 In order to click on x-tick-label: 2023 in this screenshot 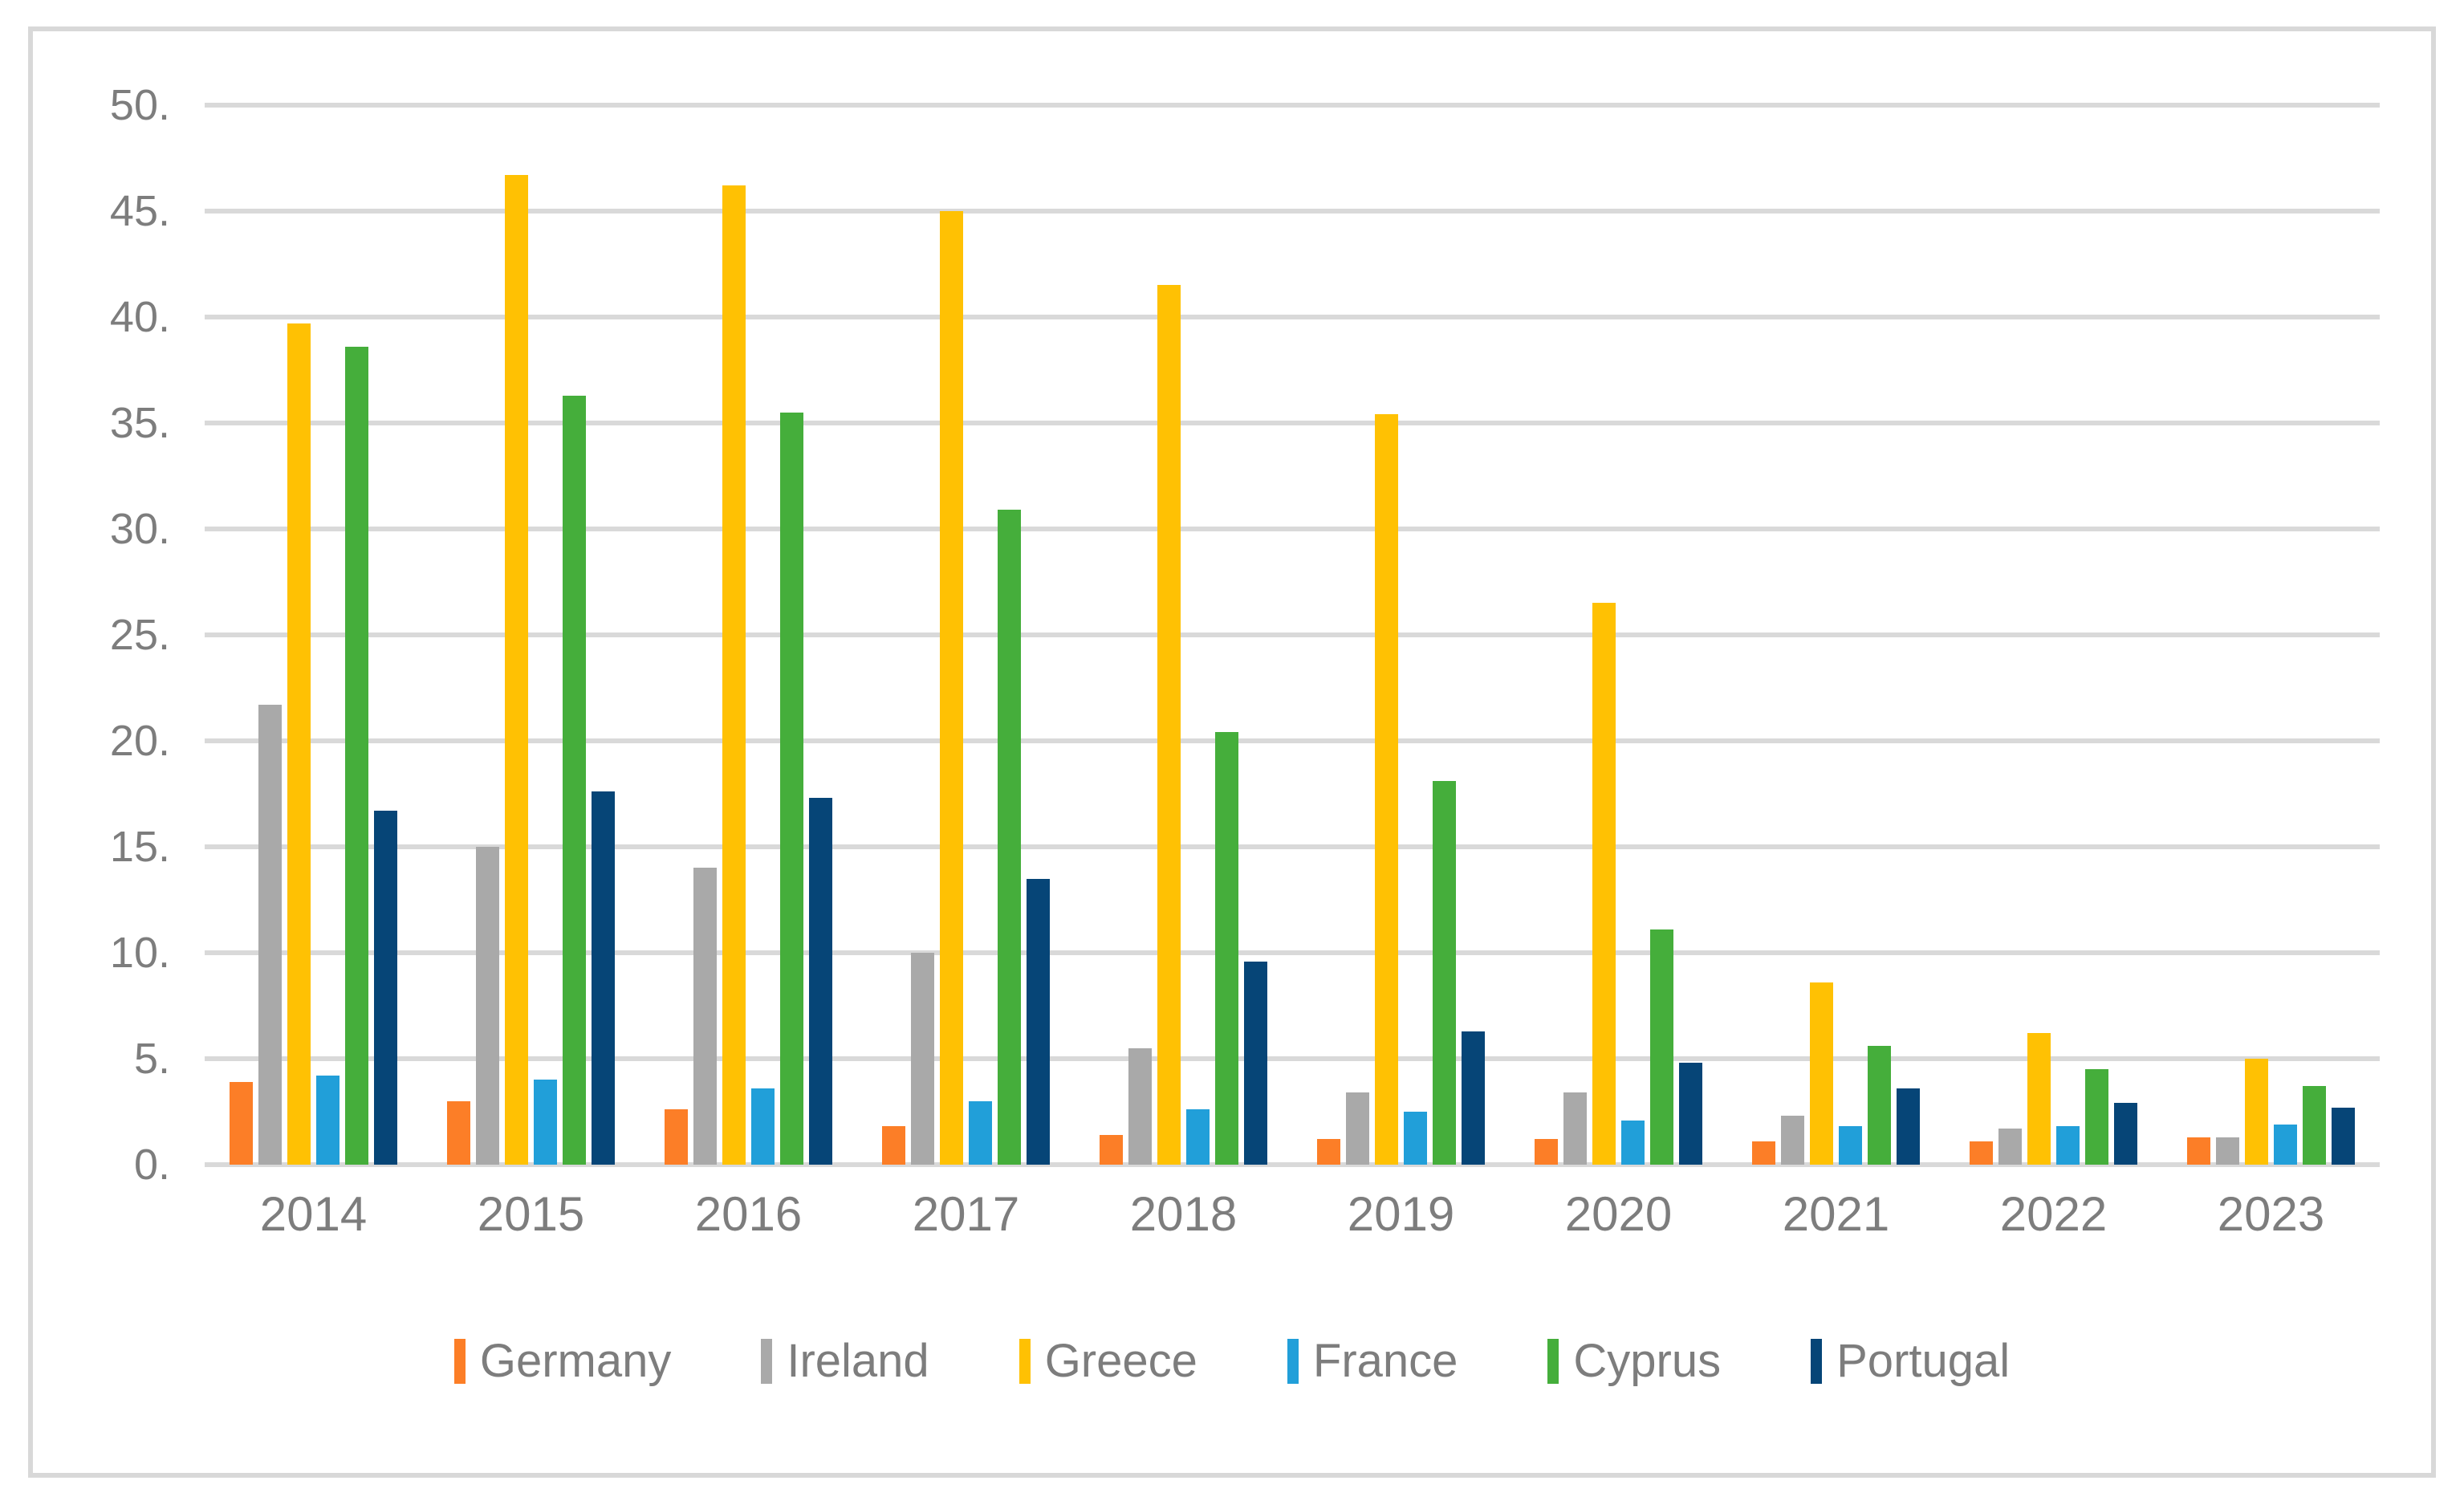, I will do `click(2271, 1214)`.